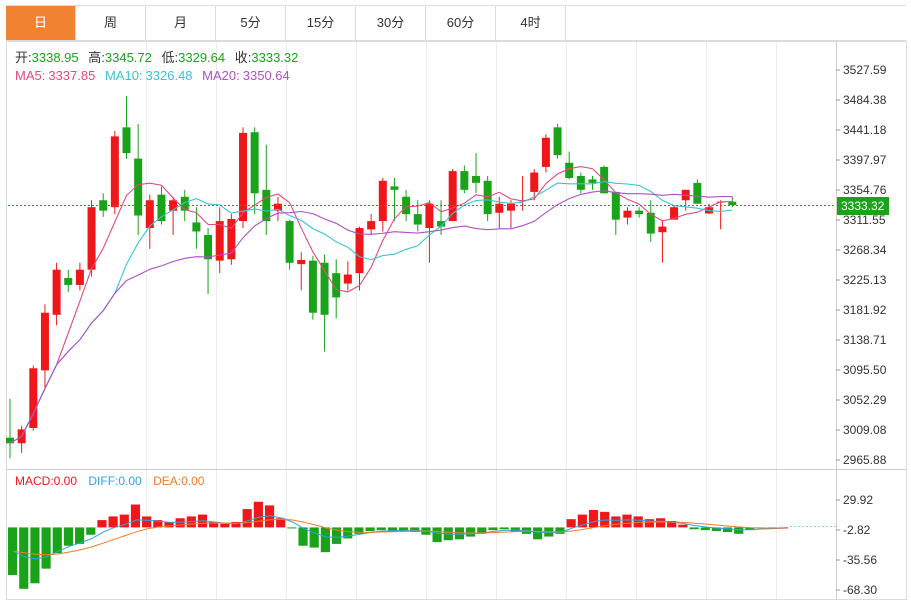 This screenshot has width=911, height=601. I want to click on ma5-label: MA5:, so click(30, 75).